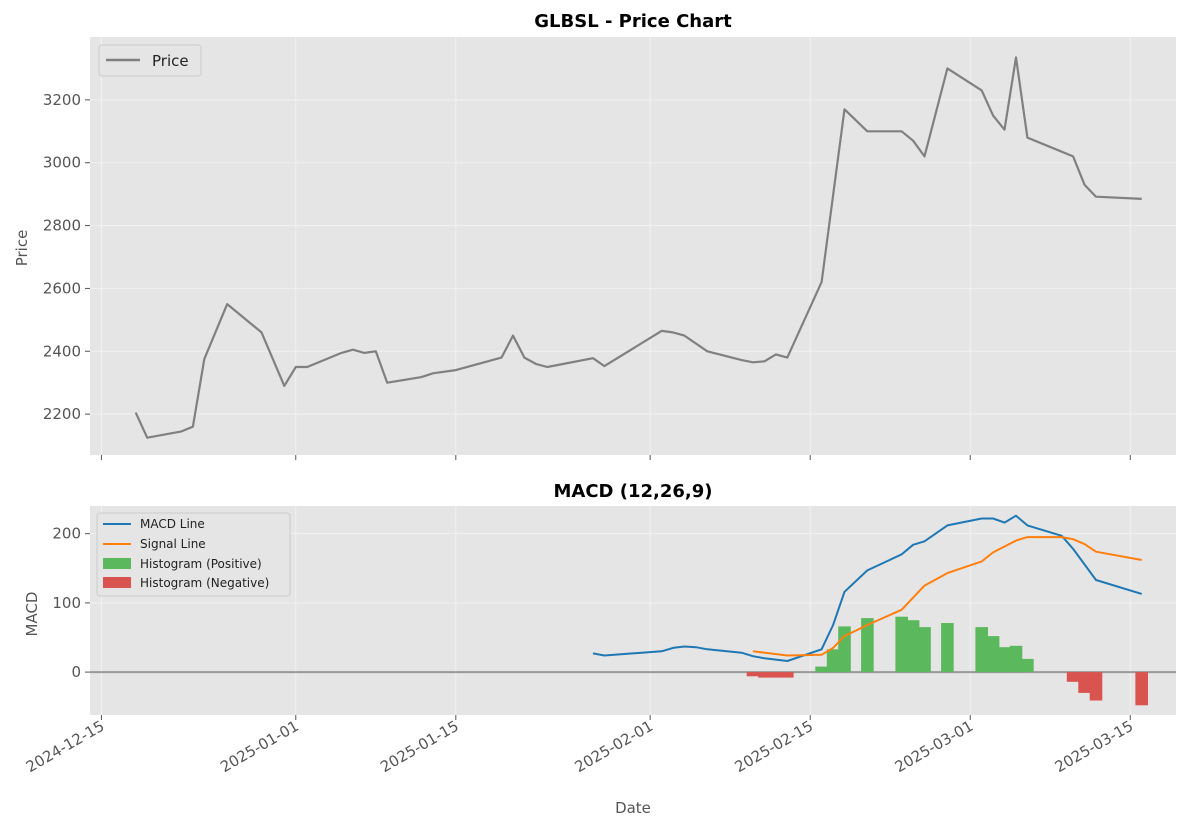 The image size is (1188, 828). What do you see at coordinates (66, 257) in the screenshot?
I see `price-y-ticks: 2200 2400 2600 2800 3000 3200` at bounding box center [66, 257].